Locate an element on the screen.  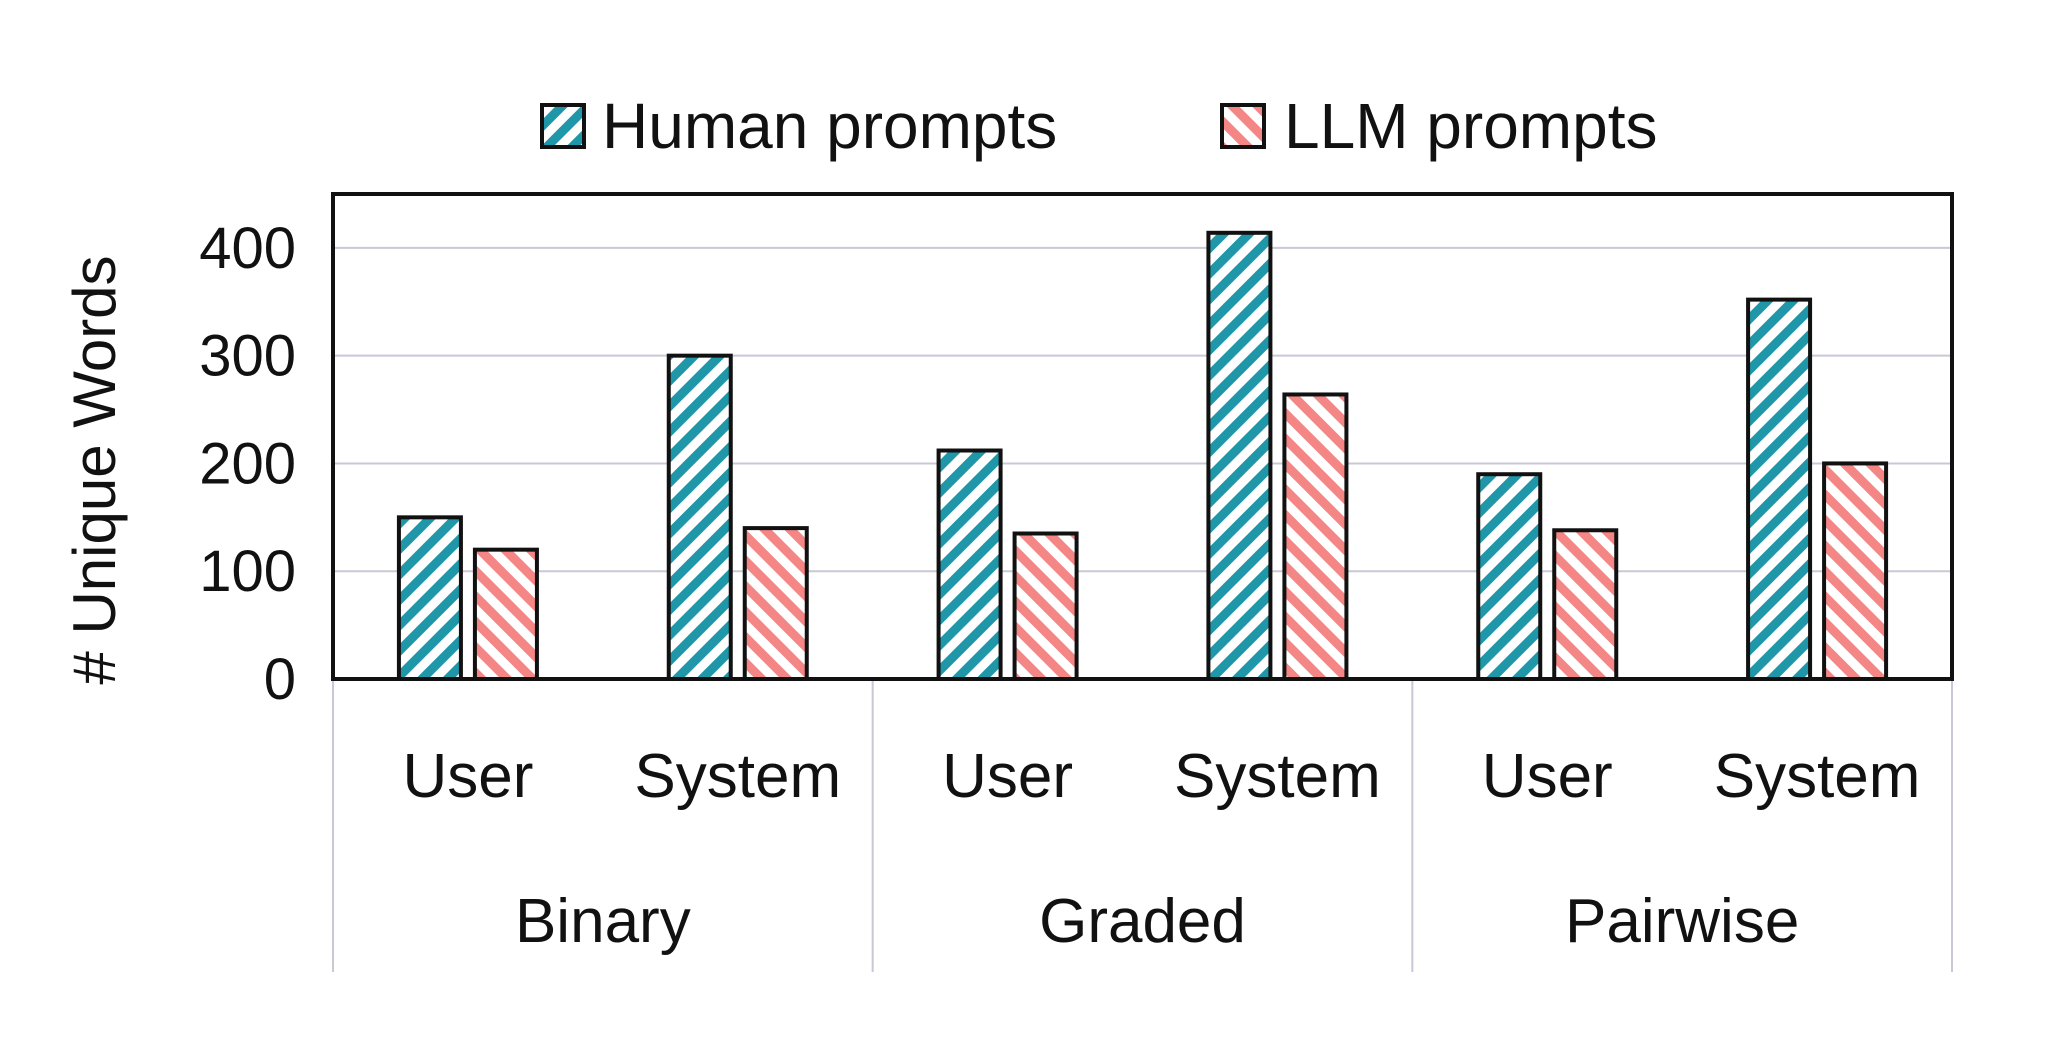
legend-label-llm: LLM prompts is located at coordinates (1470, 126).